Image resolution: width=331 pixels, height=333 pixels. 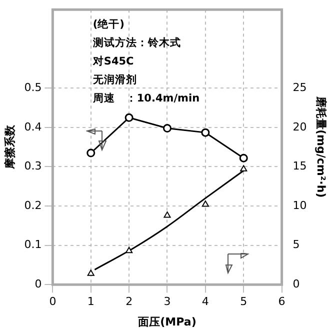 I want to click on y2-axis-title: 磨耗量(mg/cm²·h), so click(x=321, y=146).